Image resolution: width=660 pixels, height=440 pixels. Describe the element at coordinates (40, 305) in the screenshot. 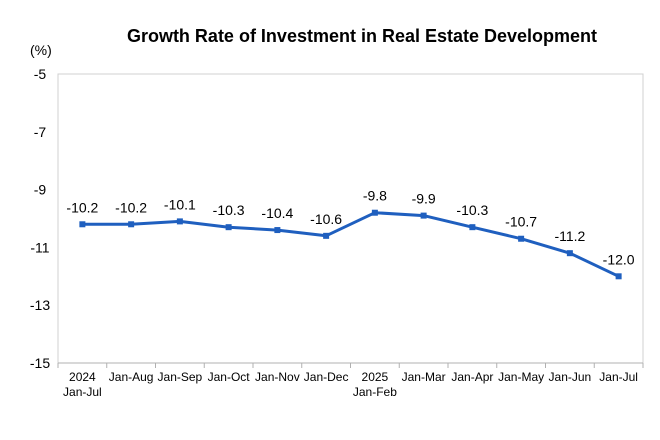

I see `y-tick-label: -13` at that location.